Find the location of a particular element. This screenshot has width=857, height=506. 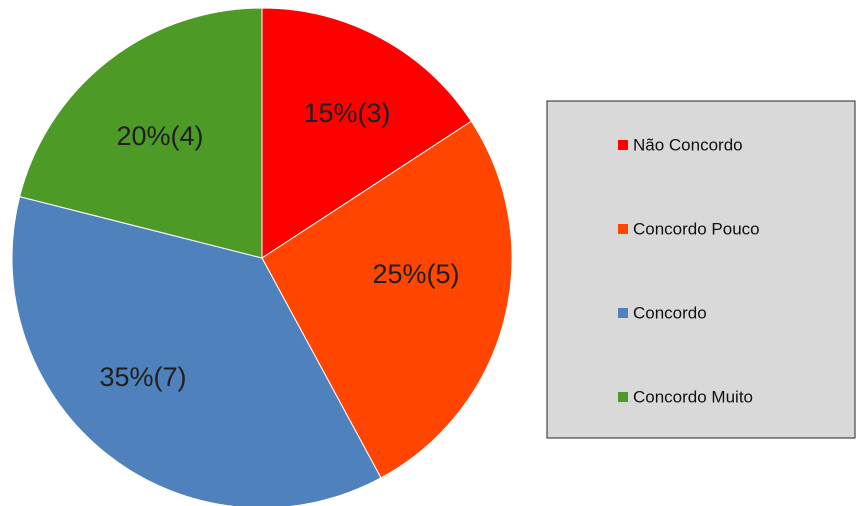

legend-entry: Concordo Muito is located at coordinates (685, 397).